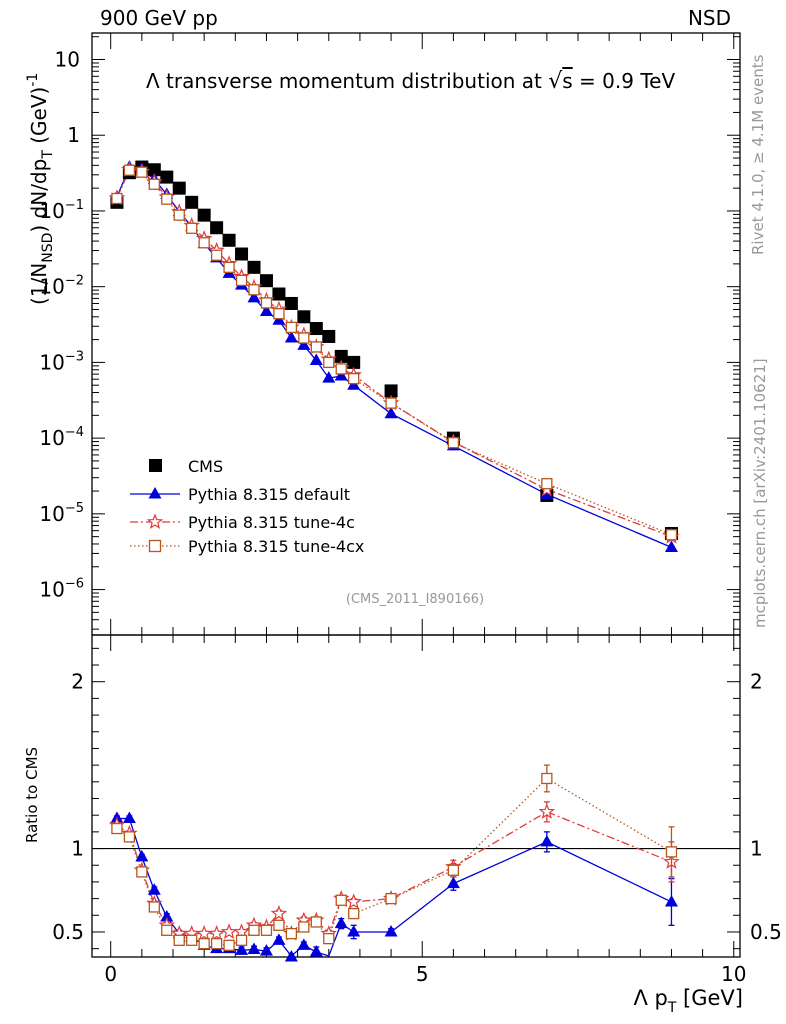 This screenshot has height=1024, width=786. Describe the element at coordinates (205, 466) in the screenshot. I see `legend-label-cms: CMS` at that location.